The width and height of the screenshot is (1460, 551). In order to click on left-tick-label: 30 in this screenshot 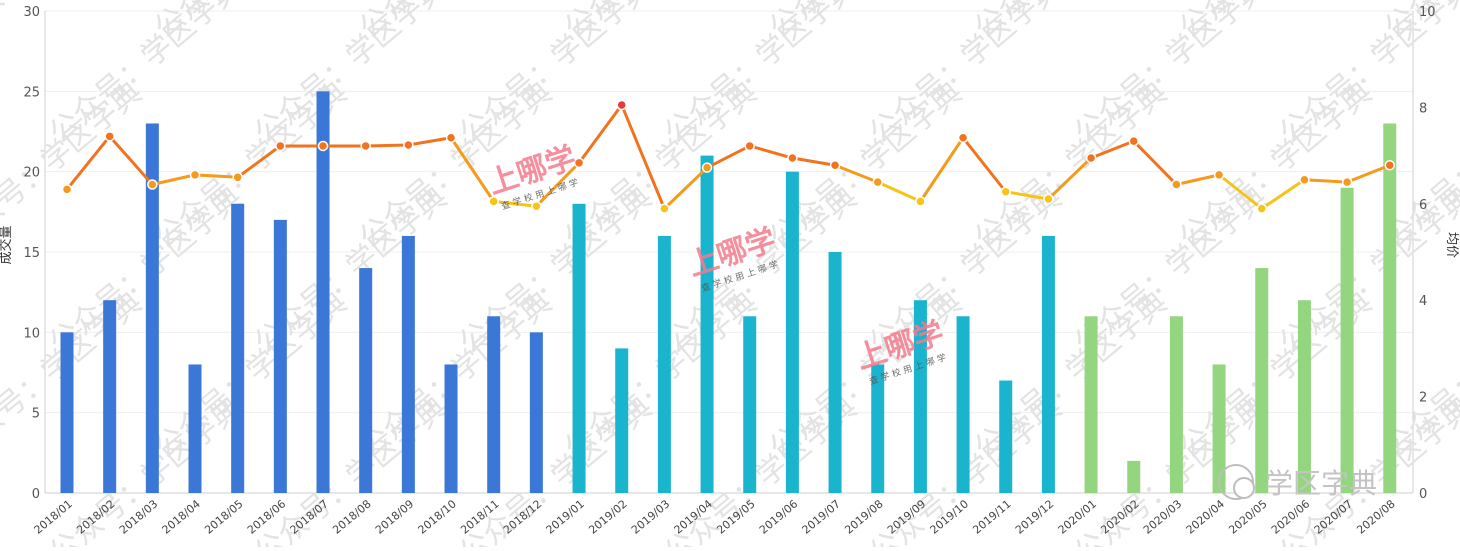, I will do `click(31, 12)`.